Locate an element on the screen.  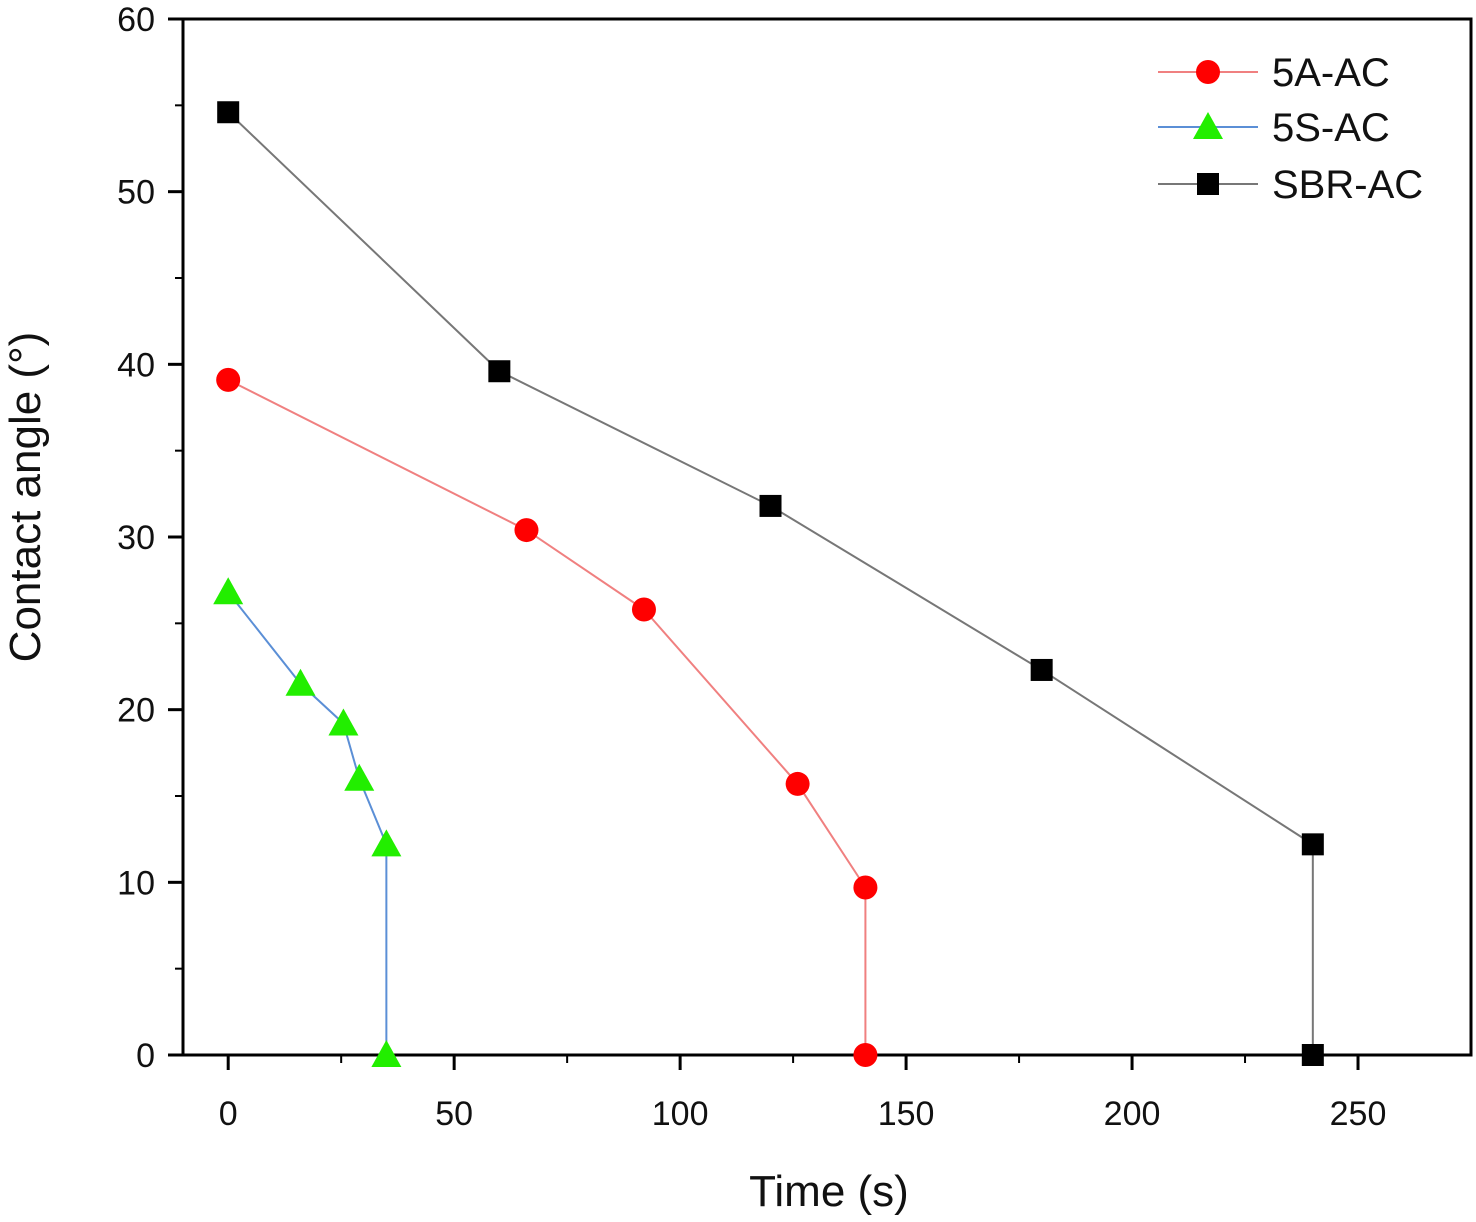
legend-label: 5S-AC is located at coordinates (1331, 128).